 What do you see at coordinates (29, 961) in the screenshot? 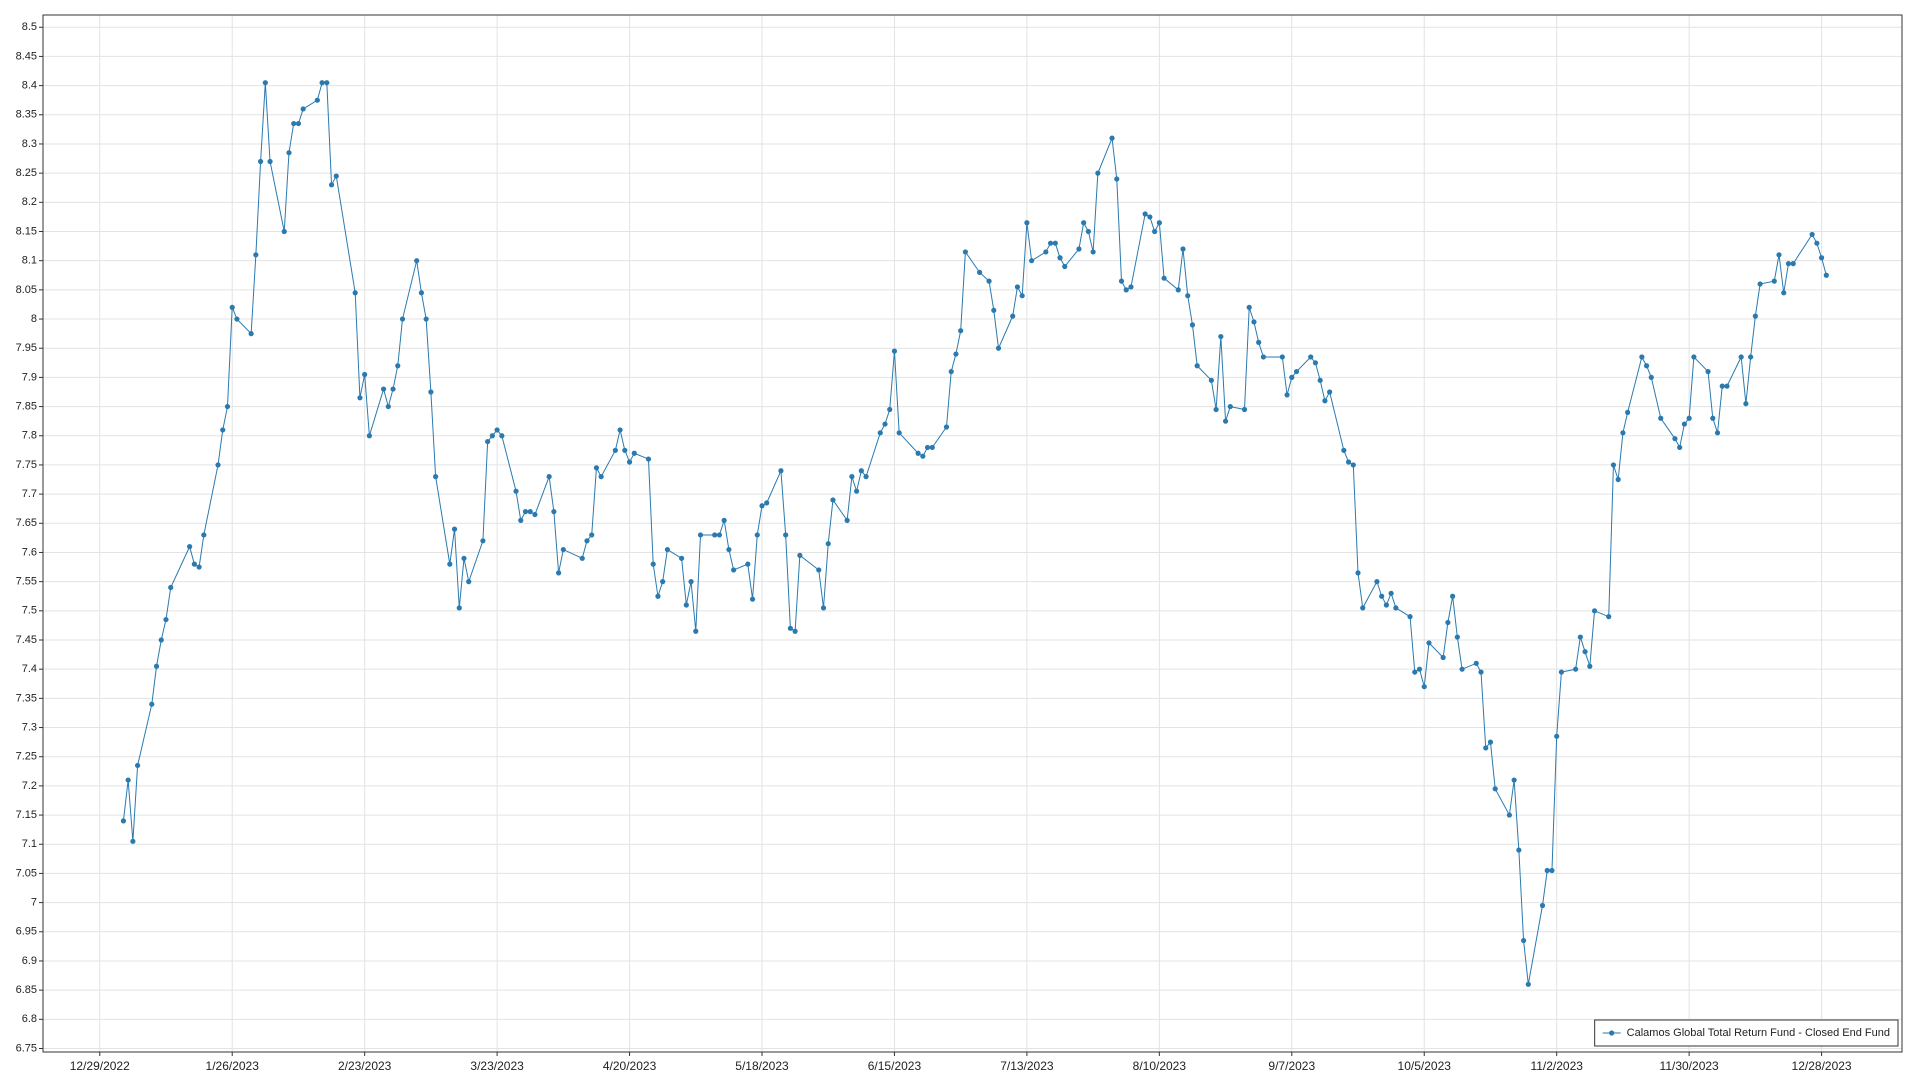
I see `y-tick-label: 6.9` at bounding box center [29, 961].